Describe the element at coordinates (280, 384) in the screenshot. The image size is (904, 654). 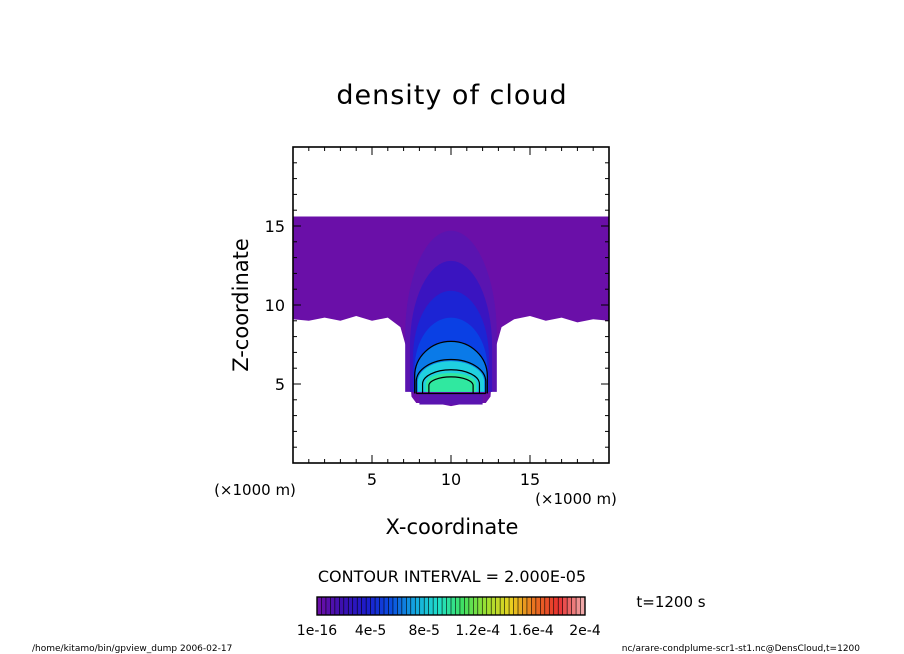
I see `y-tick-label: 5` at that location.